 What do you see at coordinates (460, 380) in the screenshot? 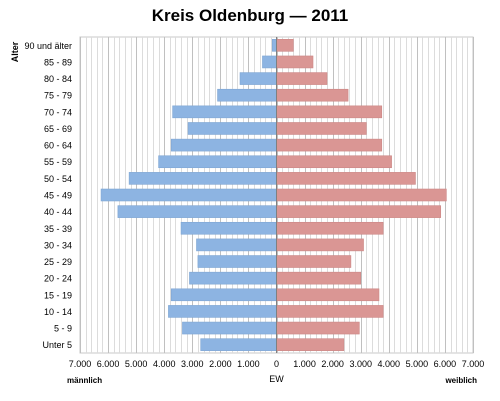
I see `right-side-label: weiblich` at bounding box center [460, 380].